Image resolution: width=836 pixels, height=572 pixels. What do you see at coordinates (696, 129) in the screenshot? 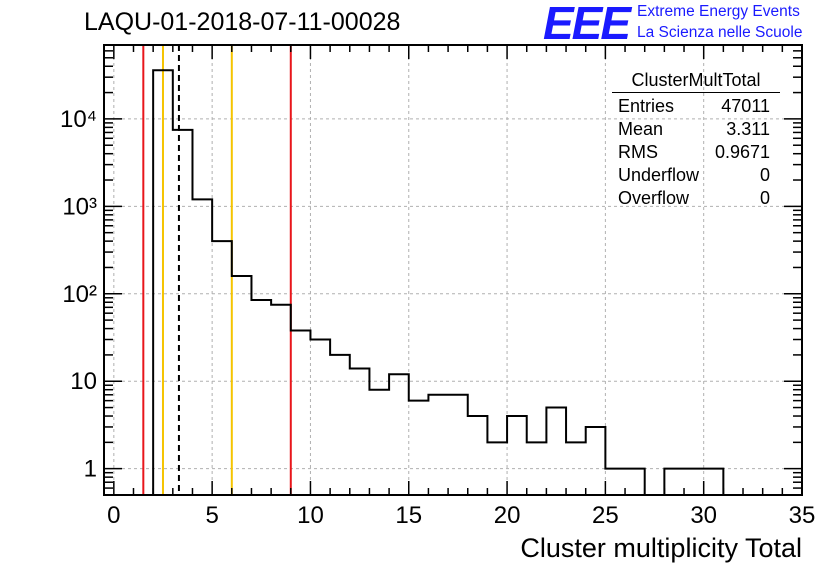
I see `stats-row-mean: Mean 3.311` at bounding box center [696, 129].